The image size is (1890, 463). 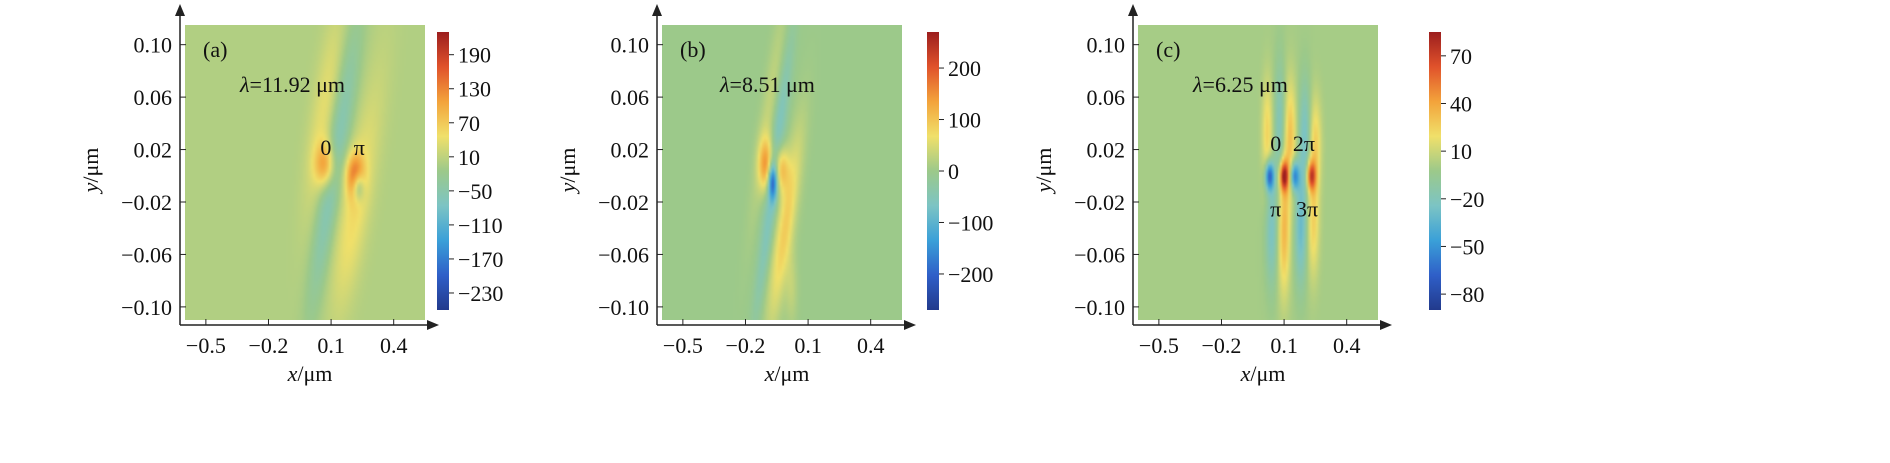 I want to click on wavelength-annotation: λ=11.92 μm, so click(x=292, y=84).